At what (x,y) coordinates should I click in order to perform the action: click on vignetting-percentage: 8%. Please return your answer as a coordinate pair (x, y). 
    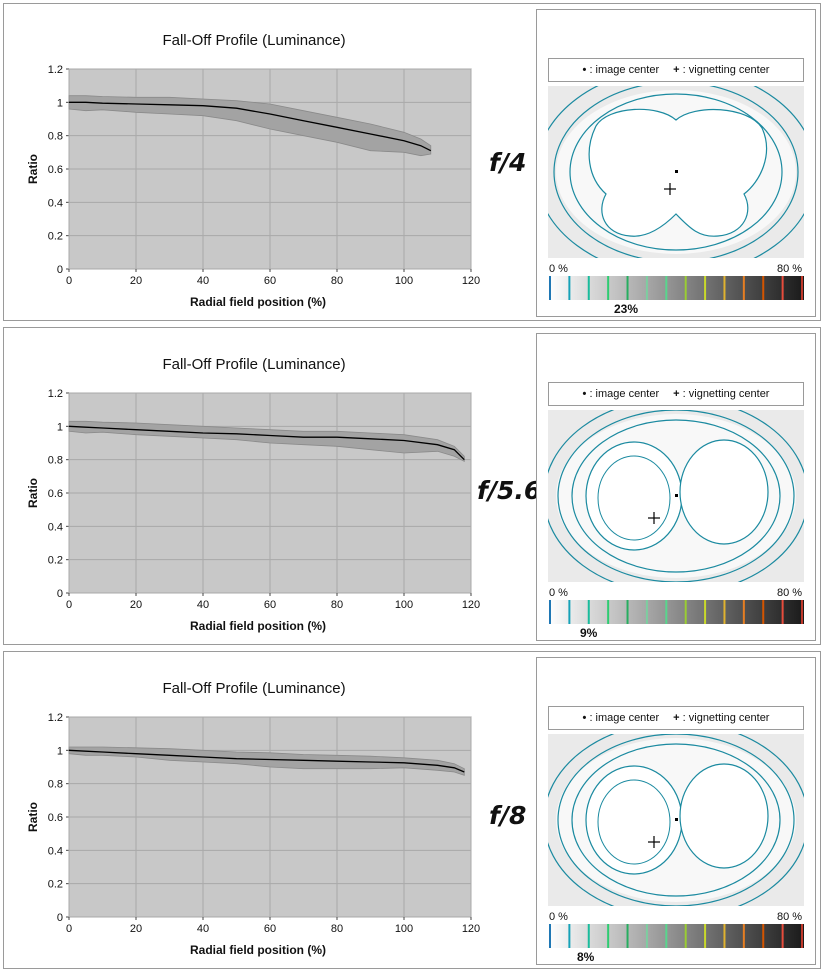
    Looking at the image, I should click on (586, 957).